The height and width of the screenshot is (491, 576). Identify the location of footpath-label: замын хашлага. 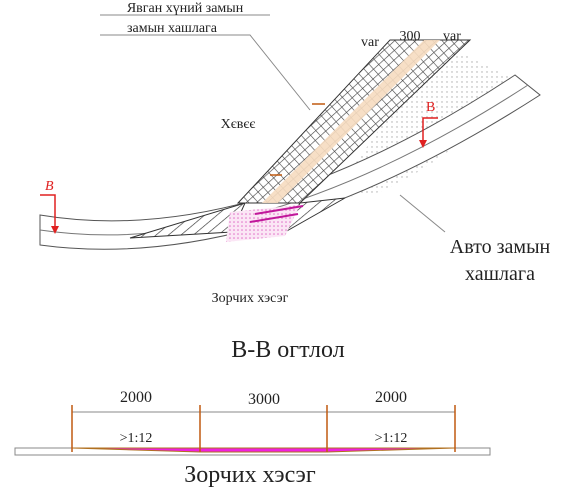
(172, 28).